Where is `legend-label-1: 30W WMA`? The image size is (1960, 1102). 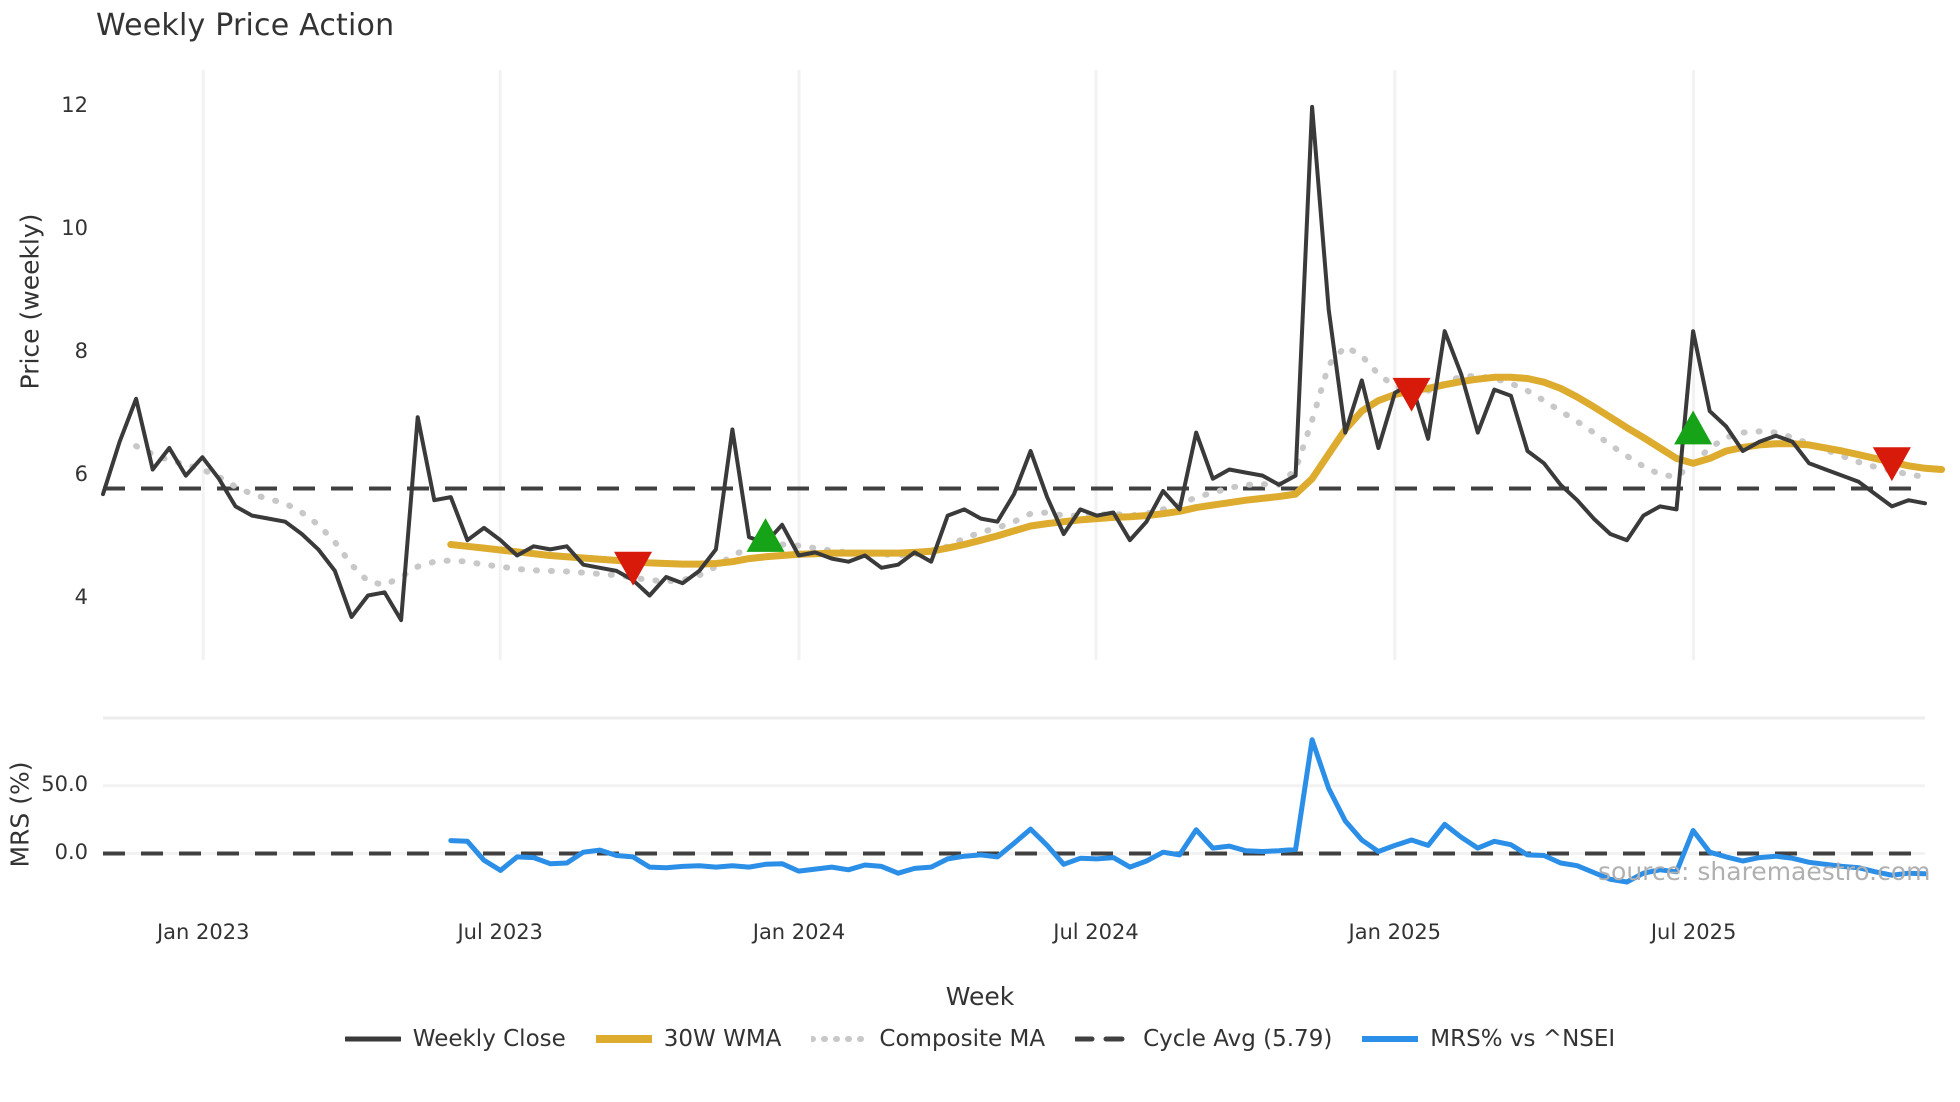
legend-label-1: 30W WMA is located at coordinates (722, 1039).